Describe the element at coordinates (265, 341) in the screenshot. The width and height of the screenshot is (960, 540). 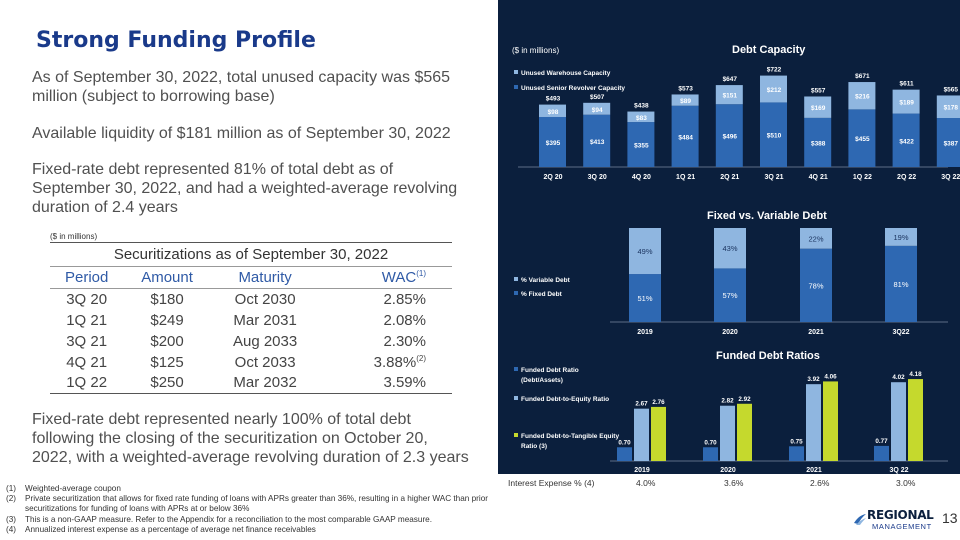
I see `row-maturity: Aug 2033` at that location.